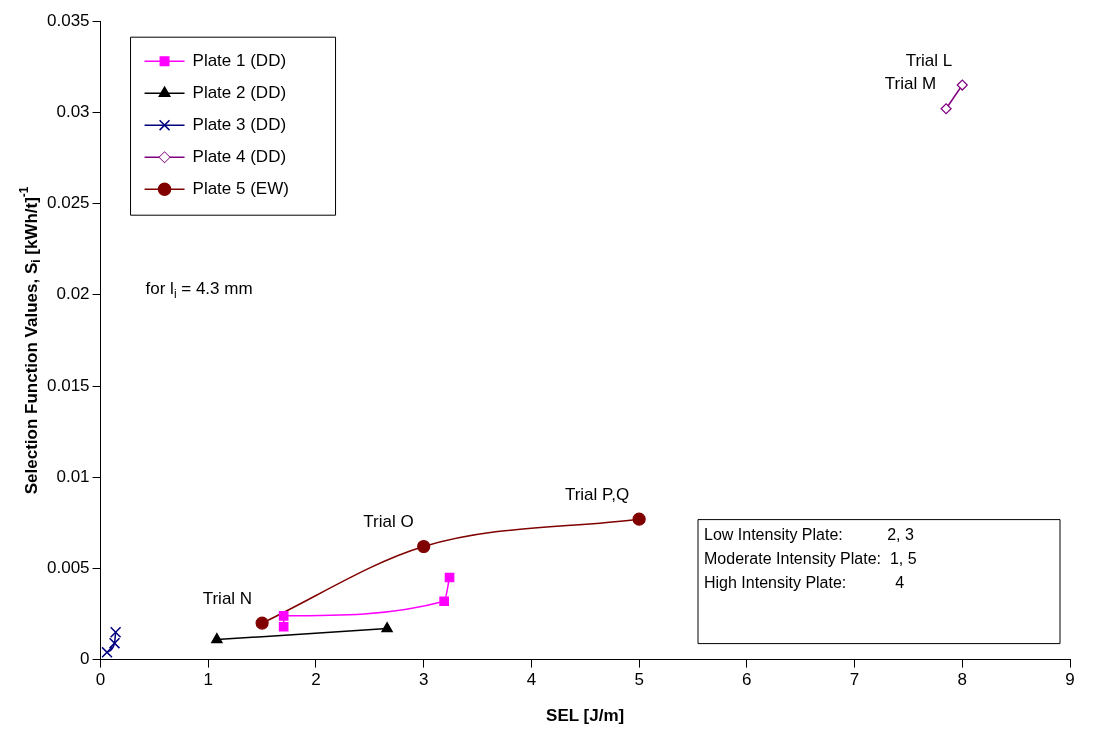 The height and width of the screenshot is (740, 1094). I want to click on y-tick-label: 0.03, so click(73, 112).